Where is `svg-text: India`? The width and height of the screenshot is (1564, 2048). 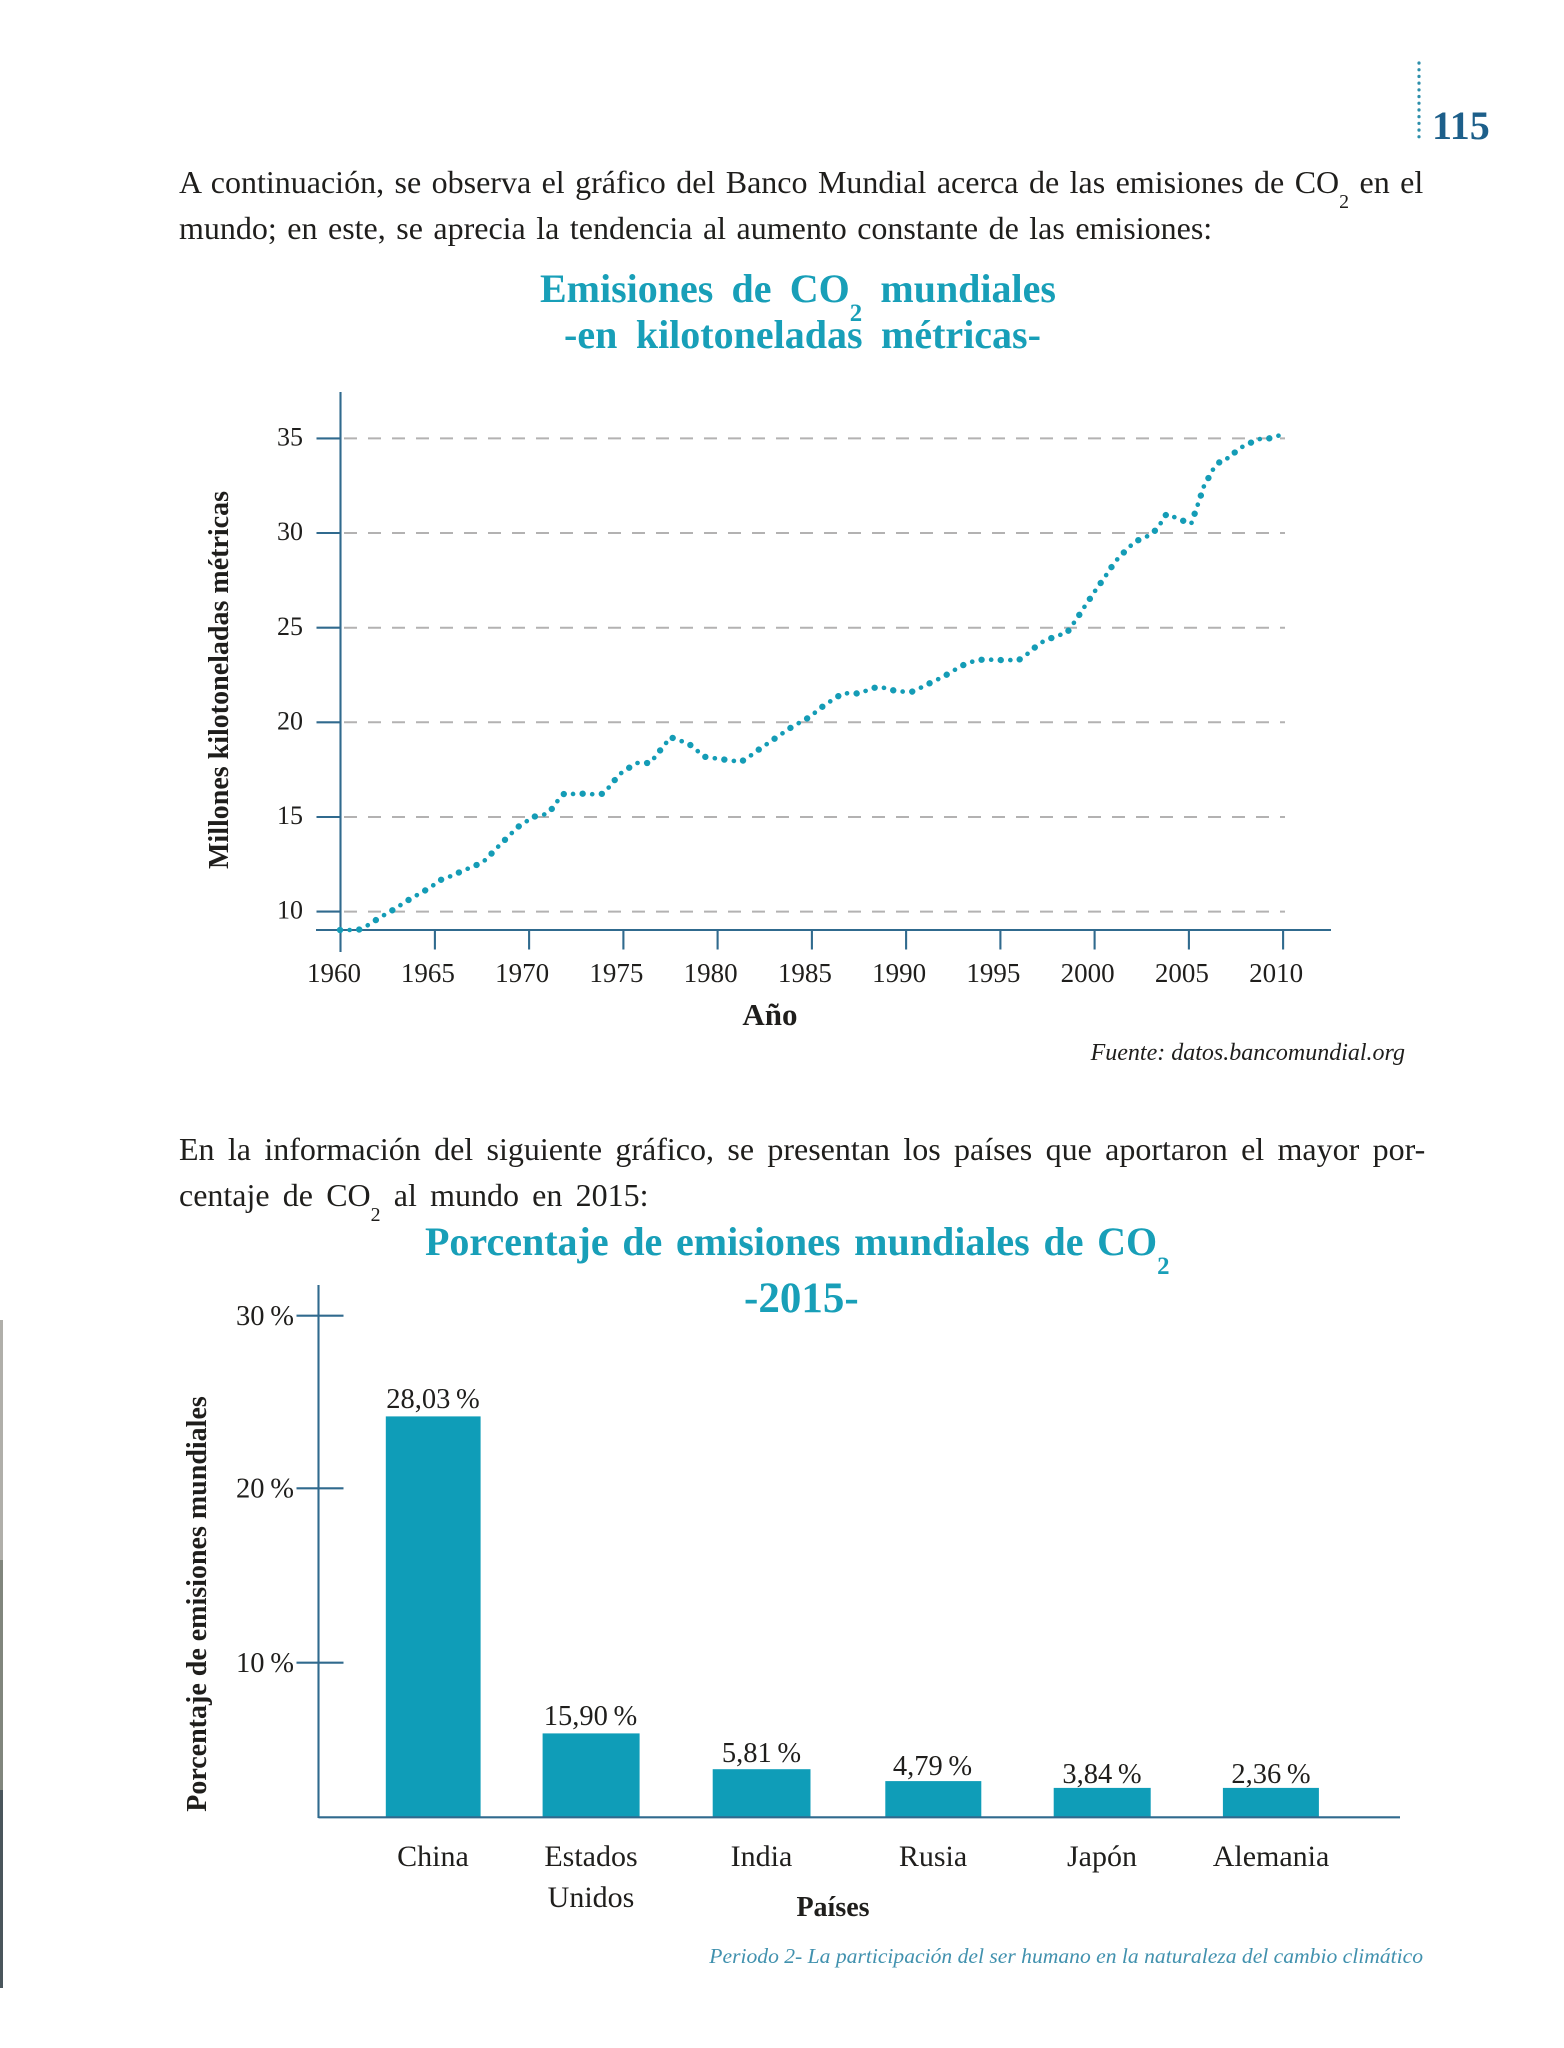
svg-text: India is located at coordinates (762, 1856).